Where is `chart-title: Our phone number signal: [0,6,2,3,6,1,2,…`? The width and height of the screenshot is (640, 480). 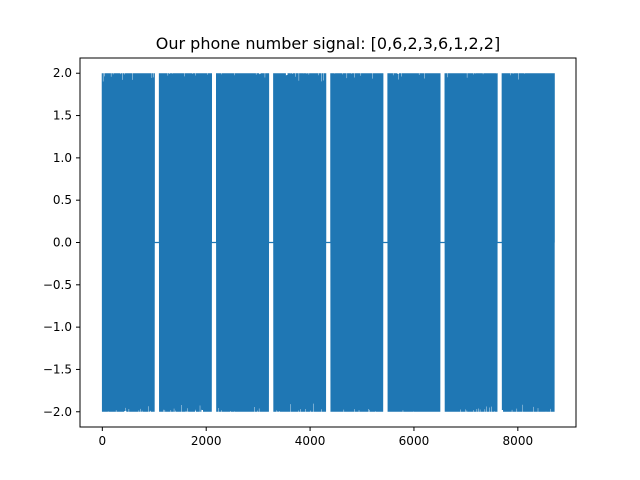
chart-title: Our phone number signal: [0,6,2,3,6,1,2,… is located at coordinates (328, 43).